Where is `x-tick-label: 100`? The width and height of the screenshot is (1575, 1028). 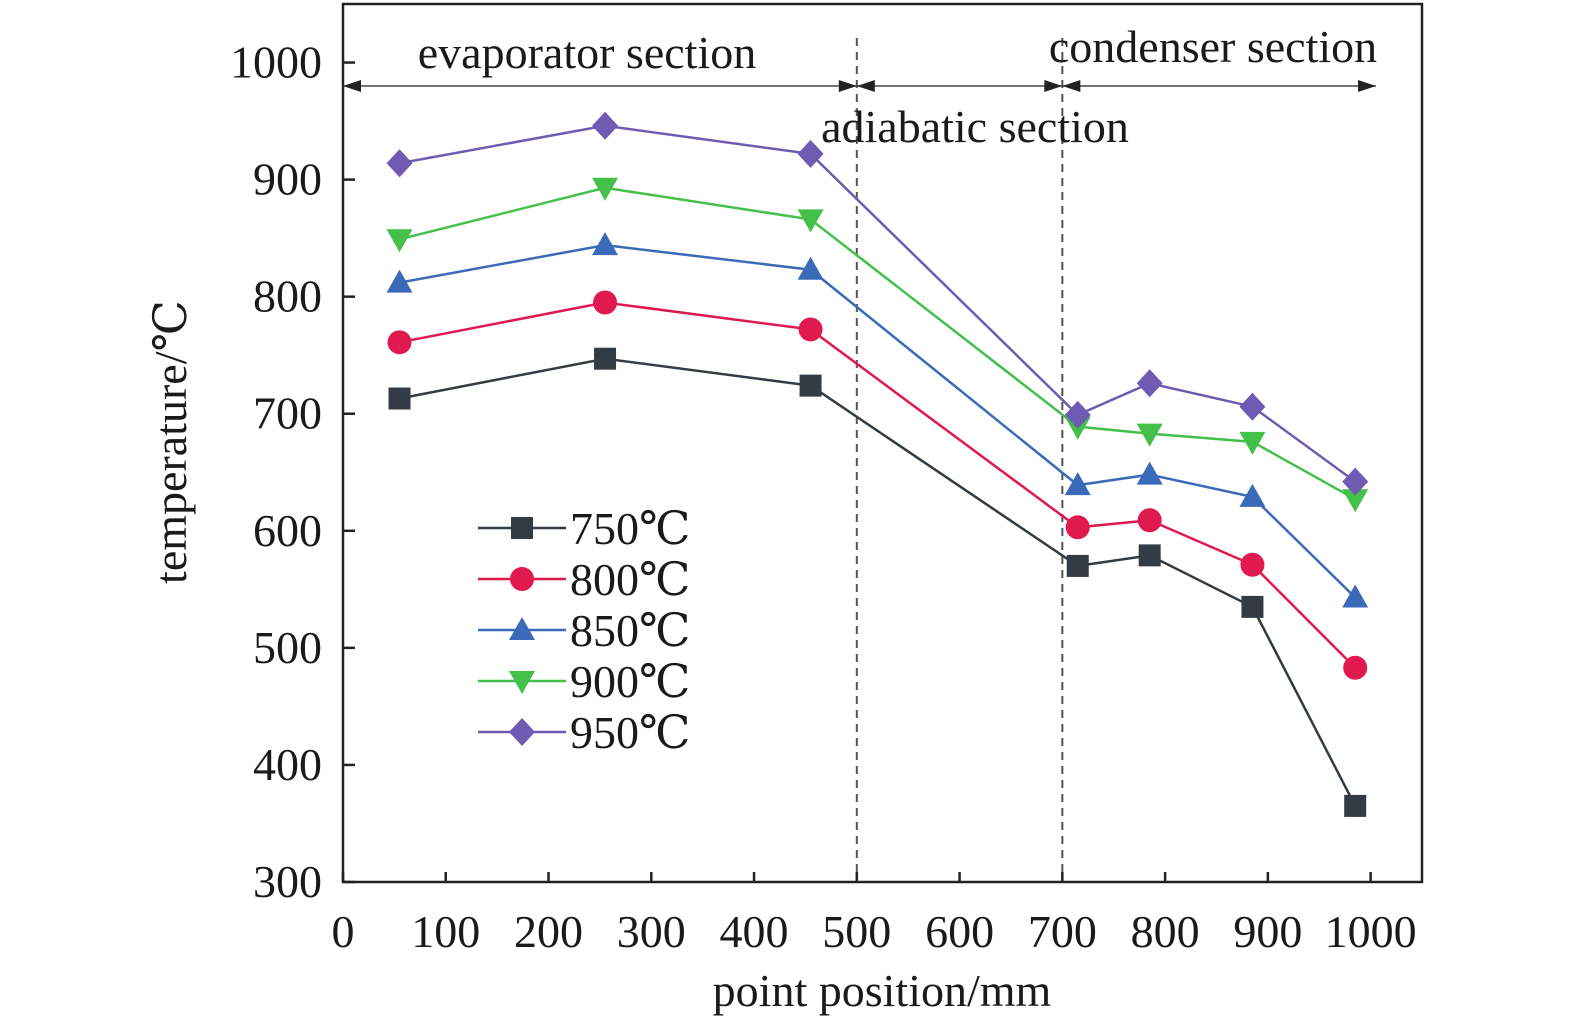 x-tick-label: 100 is located at coordinates (445, 931).